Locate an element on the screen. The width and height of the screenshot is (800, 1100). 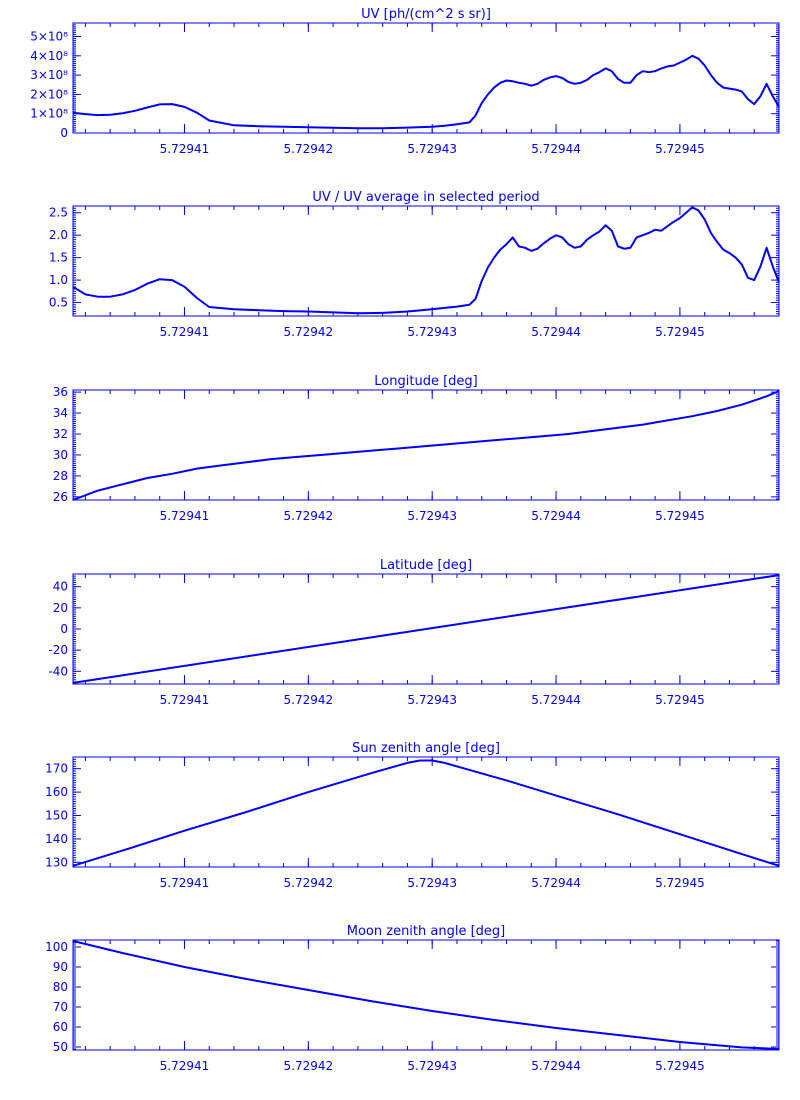
y-tick-label: 60 is located at coordinates (60, 1027).